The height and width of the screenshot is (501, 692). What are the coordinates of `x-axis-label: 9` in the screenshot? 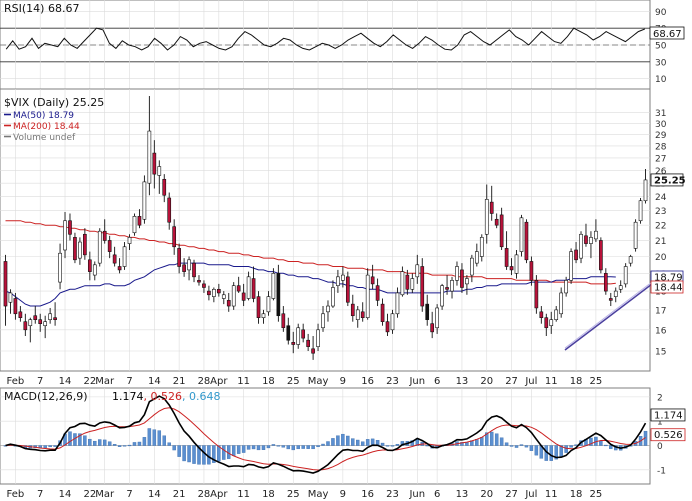 It's located at (343, 381).